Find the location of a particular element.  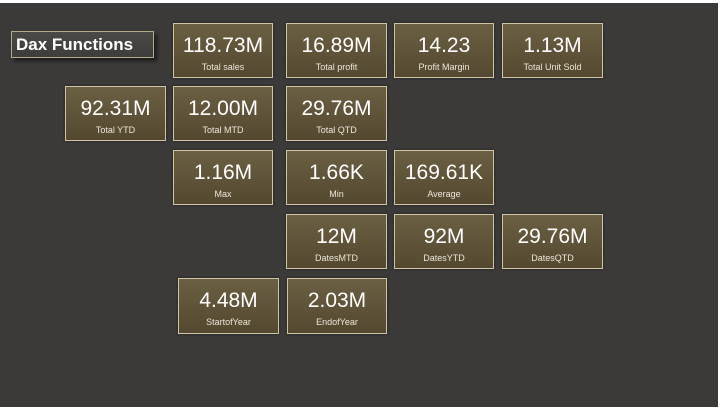

card-label: Total MTD is located at coordinates (223, 130).